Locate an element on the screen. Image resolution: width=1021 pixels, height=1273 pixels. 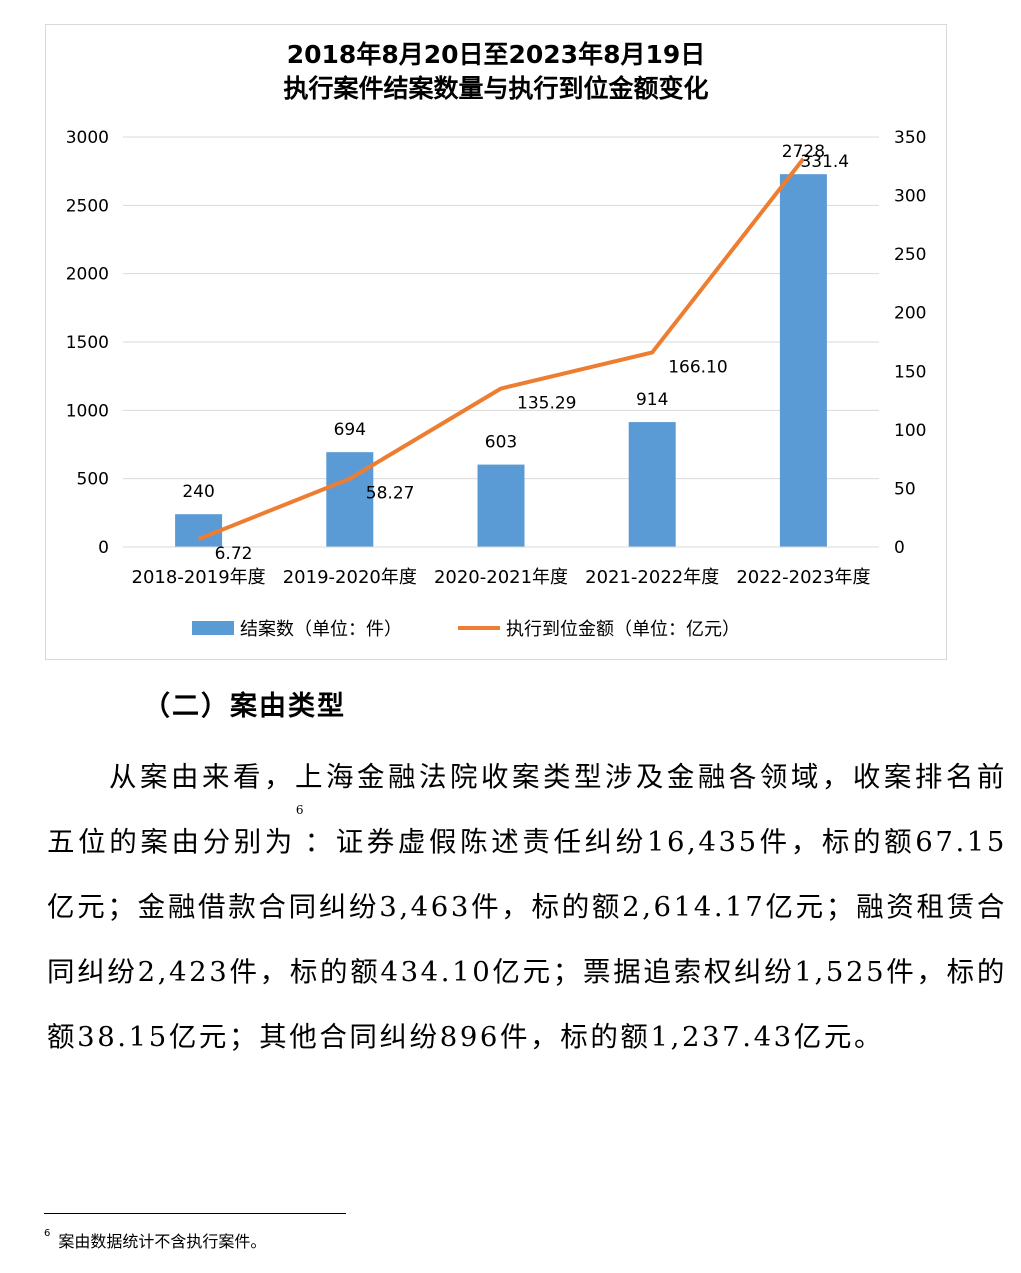
legend-swatch-bars is located at coordinates (213, 628).